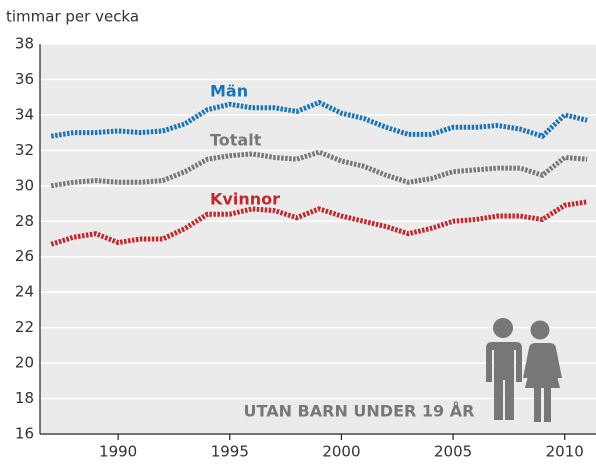 The width and height of the screenshot is (596, 464). I want to click on annotation: UTAN BARN UNDER 19 ÅR, so click(359, 411).